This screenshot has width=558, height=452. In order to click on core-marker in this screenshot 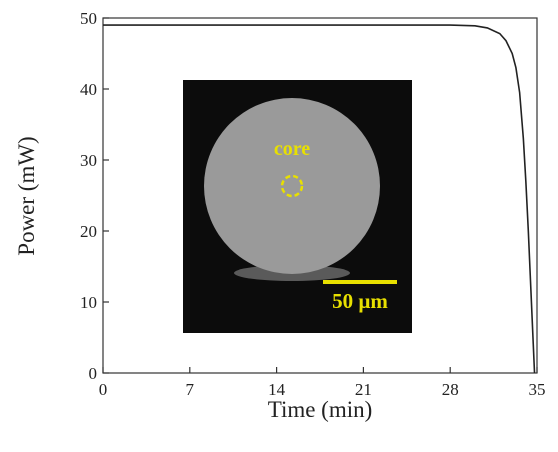, I will do `click(292, 186)`.